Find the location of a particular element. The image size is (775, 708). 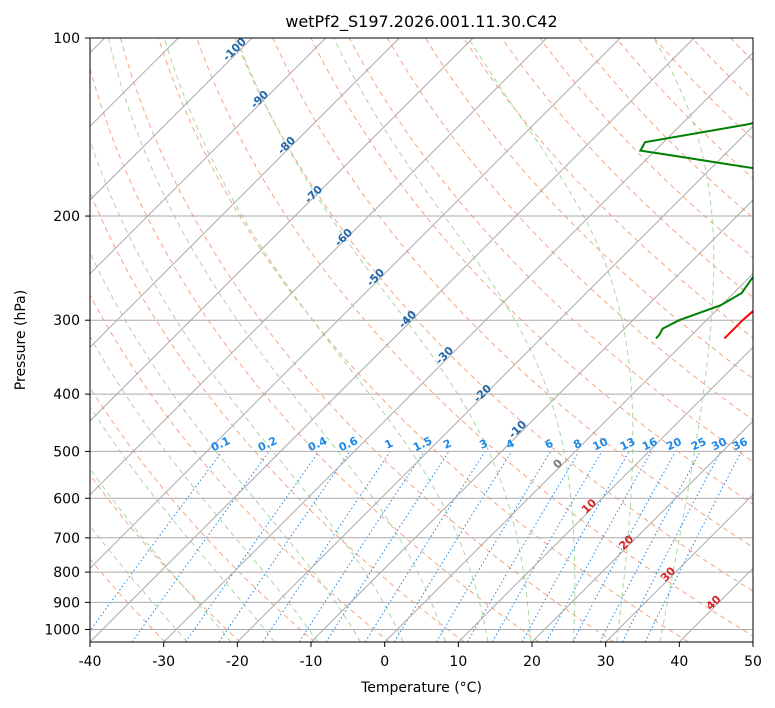

x-tick-label: -30 is located at coordinates (163, 662).